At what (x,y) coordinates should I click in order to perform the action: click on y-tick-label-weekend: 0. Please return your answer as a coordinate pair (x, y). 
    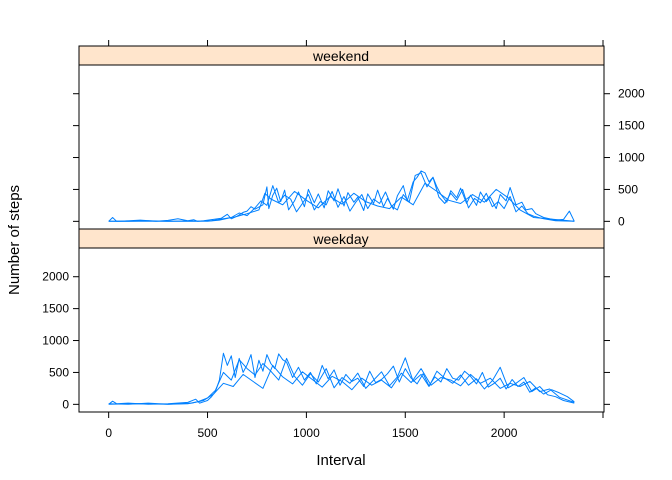
    Looking at the image, I should click on (621, 221).